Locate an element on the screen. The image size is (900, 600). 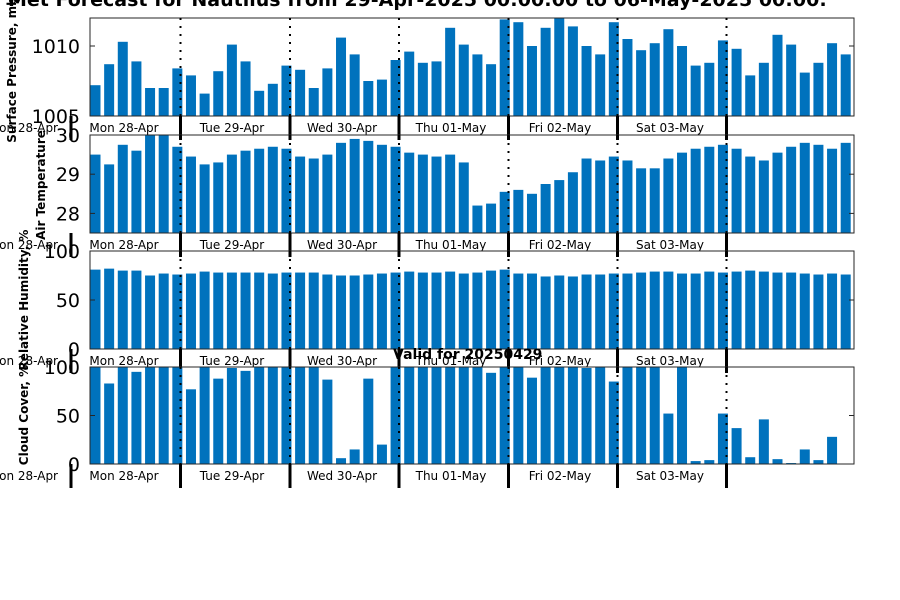
y-axis-label: Surface Pressure, mb is located at coordinates (12, 71).